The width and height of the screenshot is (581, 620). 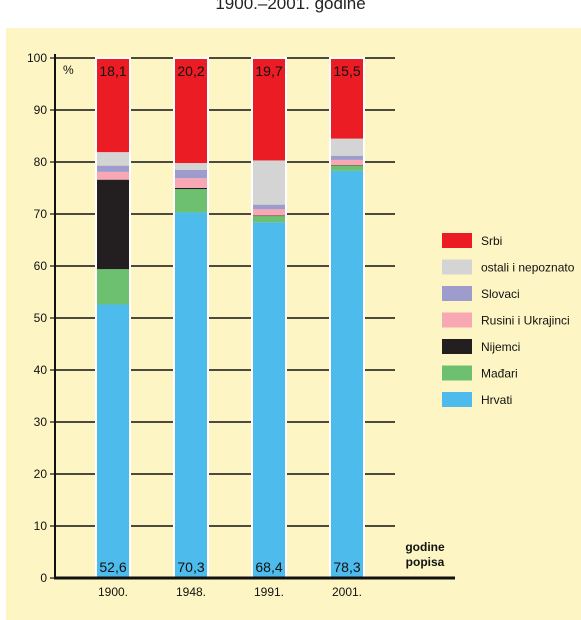 I want to click on legend-label-0: Srbi, so click(x=491, y=241).